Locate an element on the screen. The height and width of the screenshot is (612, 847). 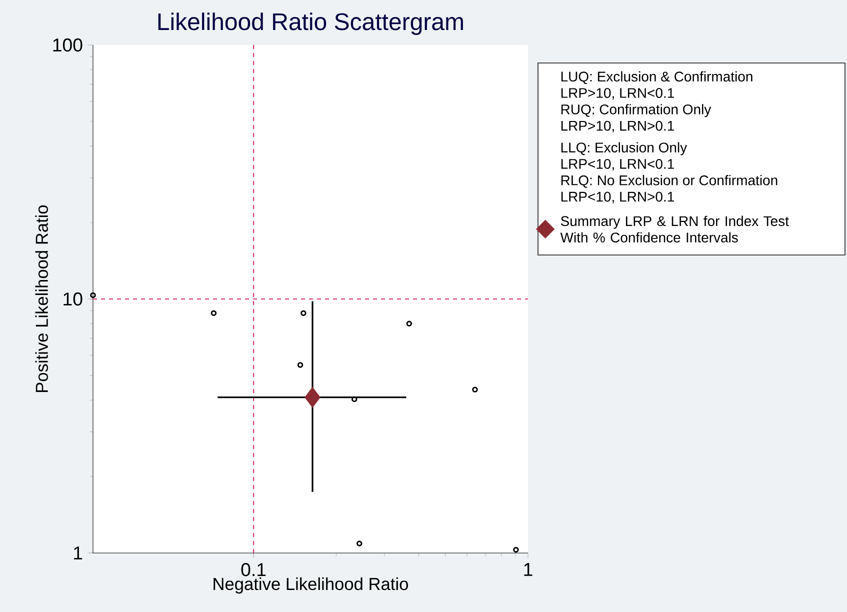
chart-title: Likelihood Ratio Scattergram is located at coordinates (310, 23).